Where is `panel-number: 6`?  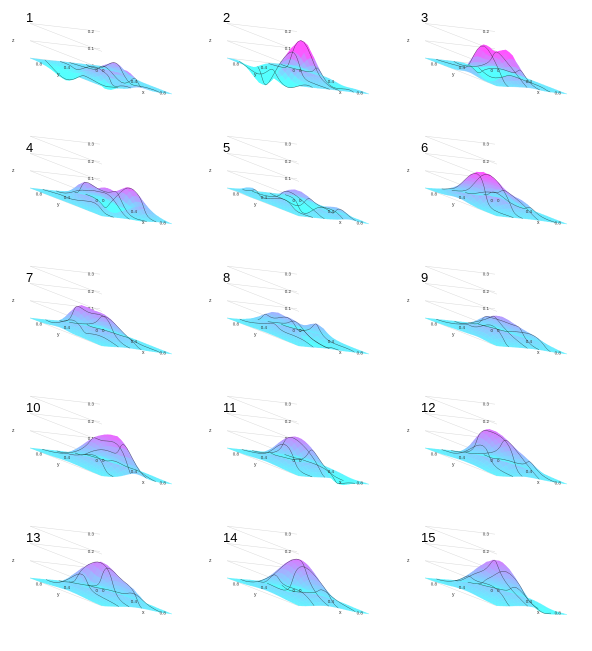
panel-number: 6 is located at coordinates (425, 147).